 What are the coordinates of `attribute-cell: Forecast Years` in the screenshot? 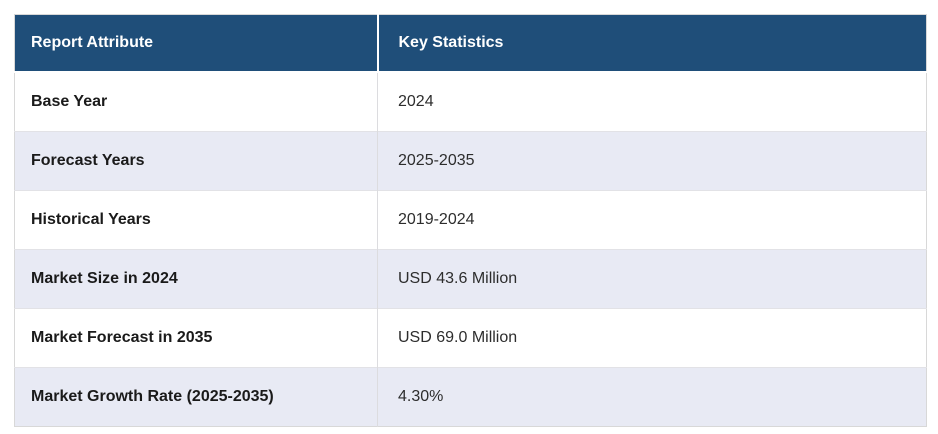 It's located at (196, 161).